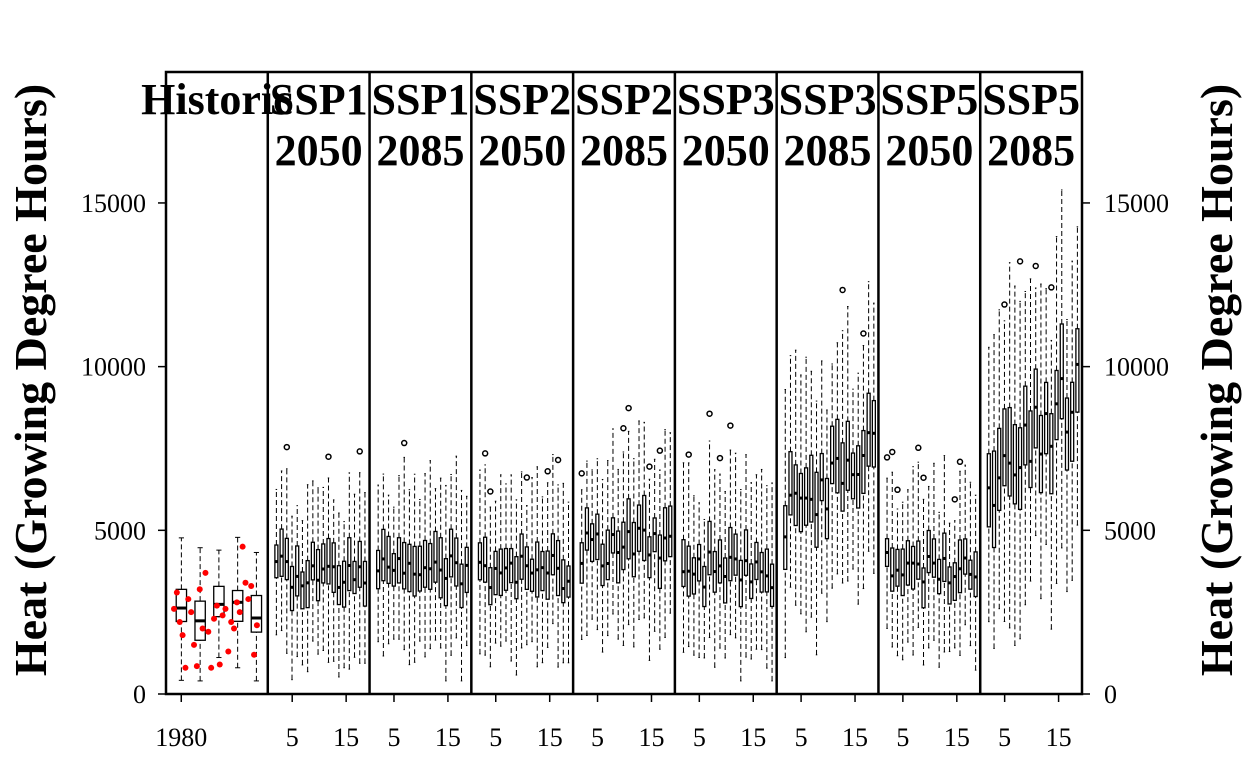  I want to click on y-tick-label-left: 10000, so click(113, 367).